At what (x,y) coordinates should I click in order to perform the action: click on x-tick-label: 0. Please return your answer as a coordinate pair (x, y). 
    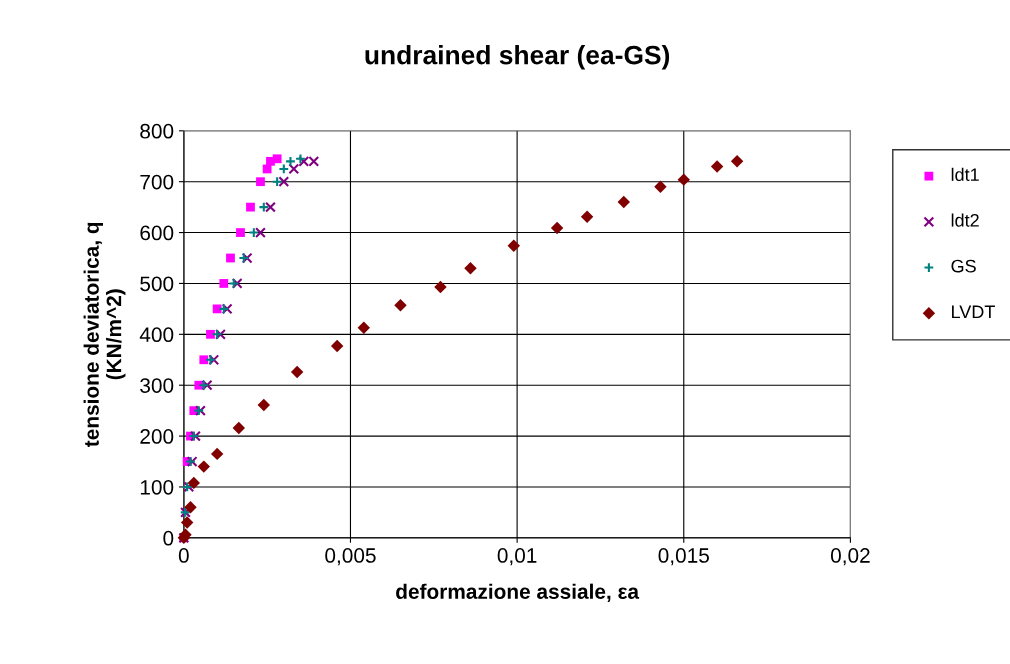
    Looking at the image, I should click on (183, 555).